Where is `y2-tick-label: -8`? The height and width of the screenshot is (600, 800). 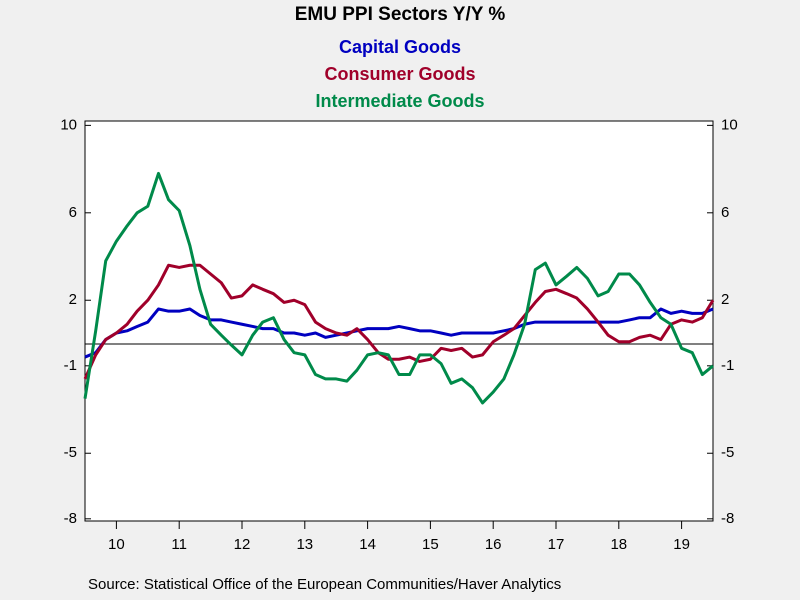
y2-tick-label: -8 is located at coordinates (727, 518).